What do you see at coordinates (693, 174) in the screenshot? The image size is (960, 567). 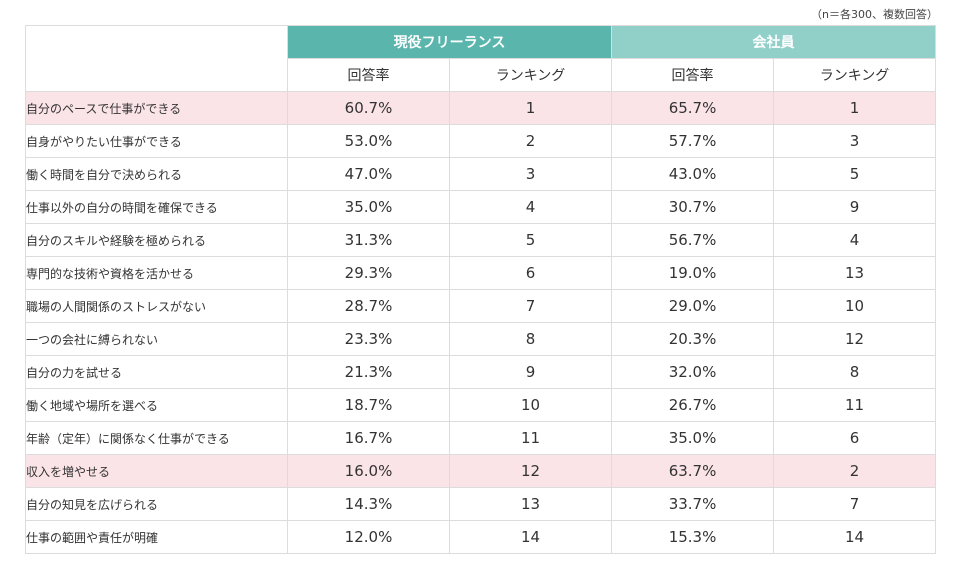 I see `employee-rate-cell: 43.0%` at bounding box center [693, 174].